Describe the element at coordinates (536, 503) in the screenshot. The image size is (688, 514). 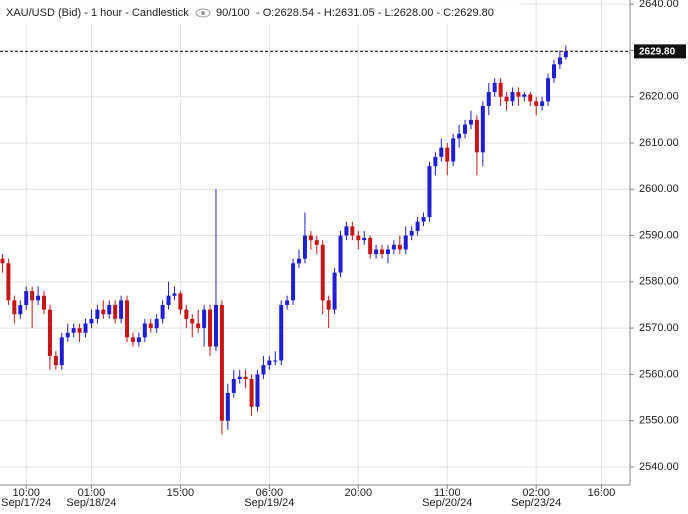
I see `x-date-label: Sep/23/24` at that location.